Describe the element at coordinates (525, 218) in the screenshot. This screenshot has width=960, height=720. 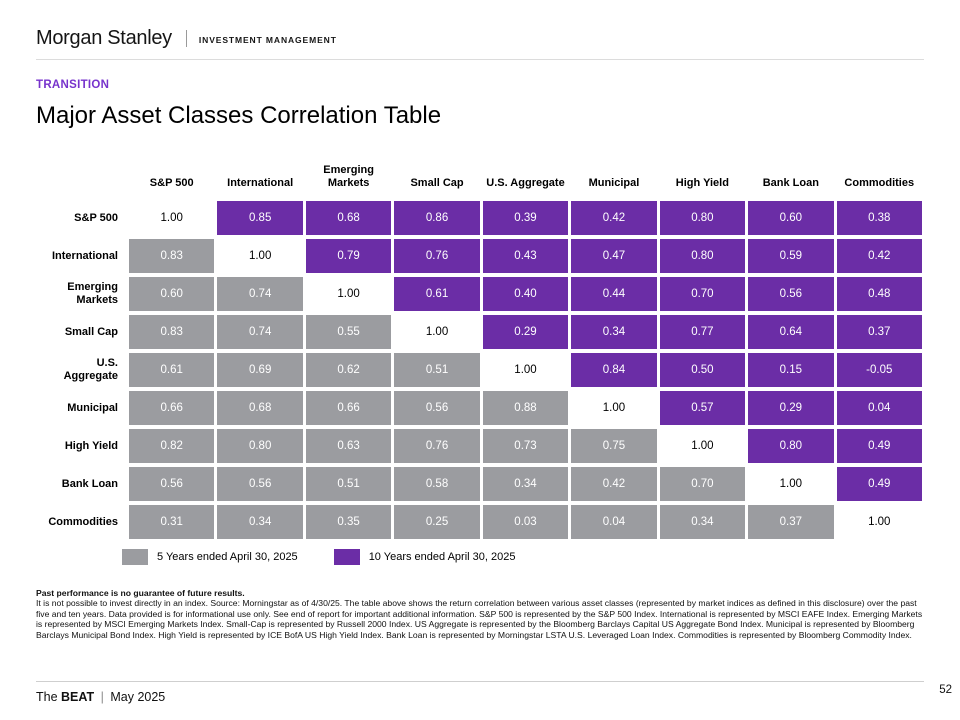
I see `correlation-cell: 0.39` at that location.